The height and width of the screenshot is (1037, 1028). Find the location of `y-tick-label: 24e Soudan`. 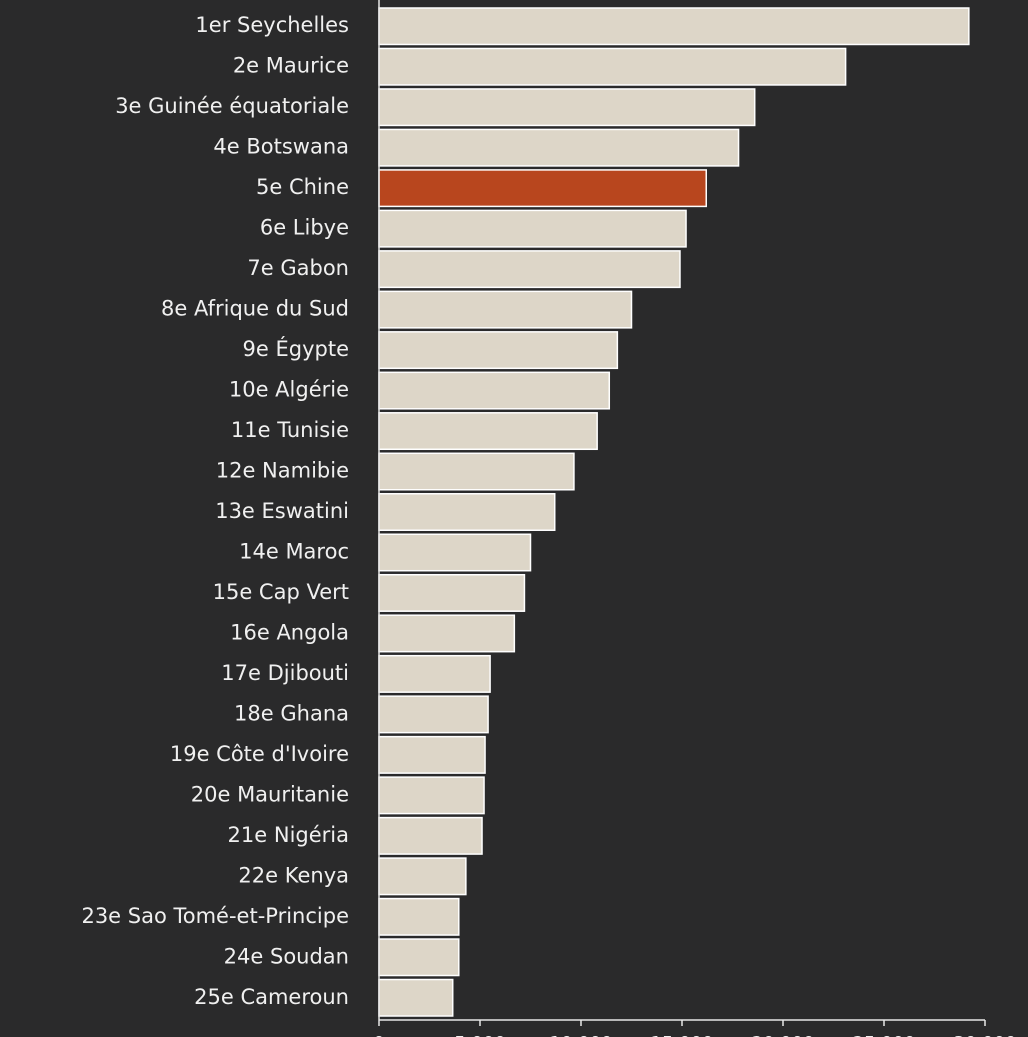

y-tick-label: 24e Soudan is located at coordinates (286, 956).